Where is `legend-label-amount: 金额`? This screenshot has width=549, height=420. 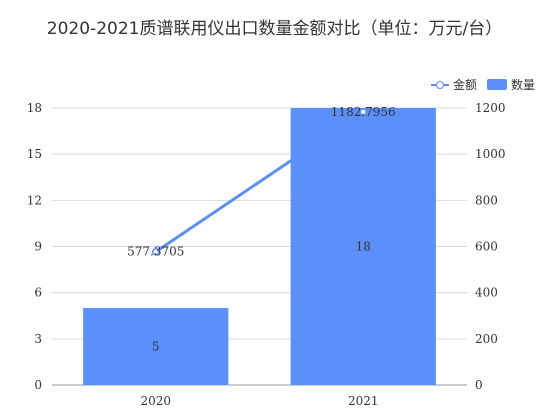
legend-label-amount: 金额 is located at coordinates (464, 85).